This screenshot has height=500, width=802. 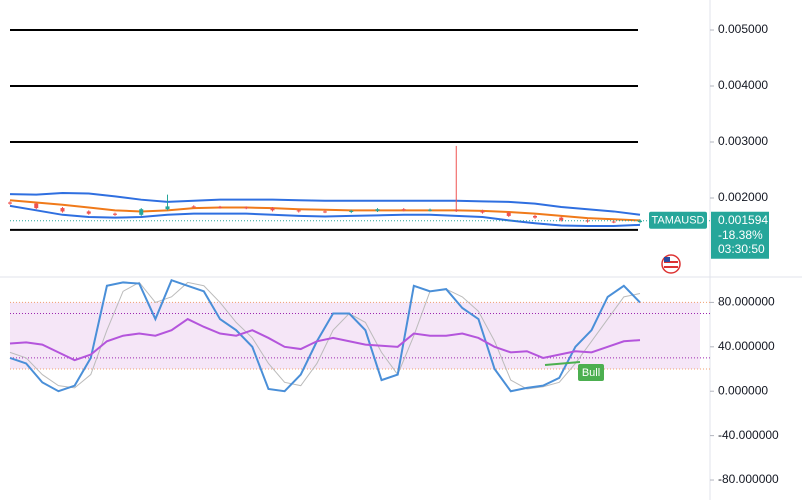 I want to click on y-tick-label: 0.005000, so click(x=743, y=29).